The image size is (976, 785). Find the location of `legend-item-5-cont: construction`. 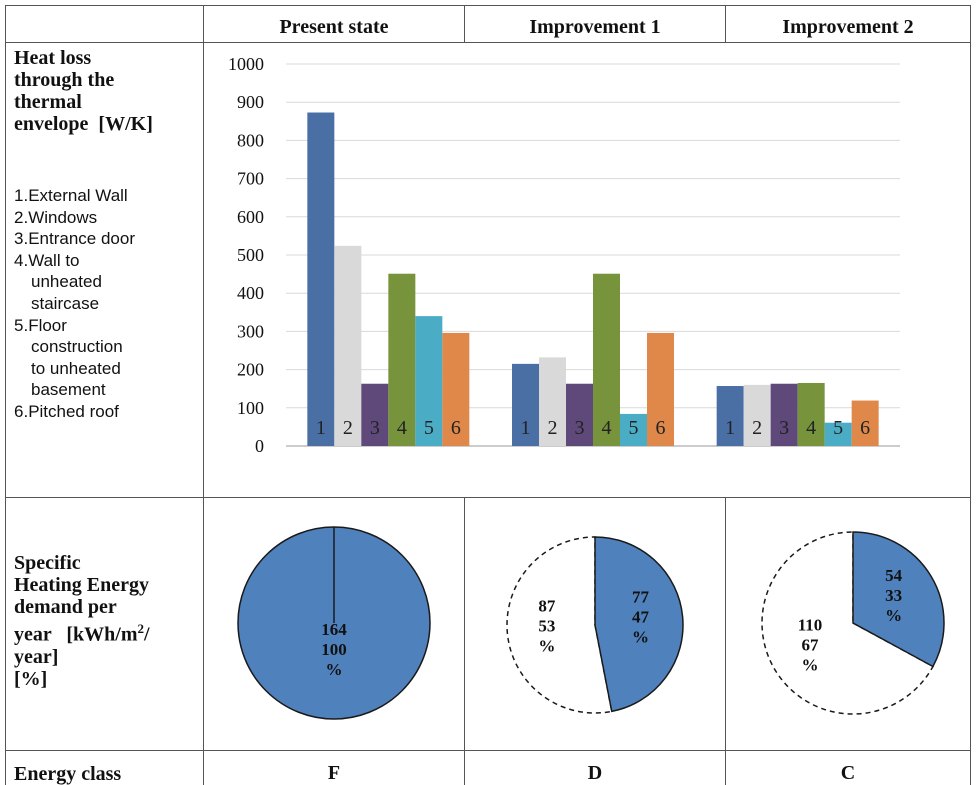

legend-item-5-cont: construction is located at coordinates (77, 347).